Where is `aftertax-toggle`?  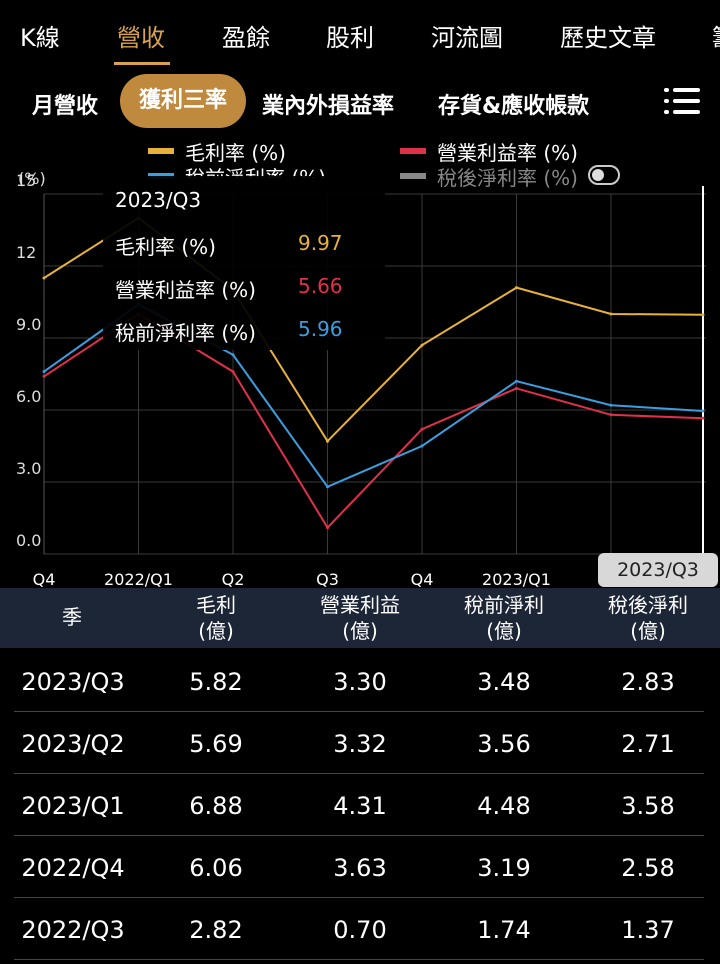 aftertax-toggle is located at coordinates (604, 175).